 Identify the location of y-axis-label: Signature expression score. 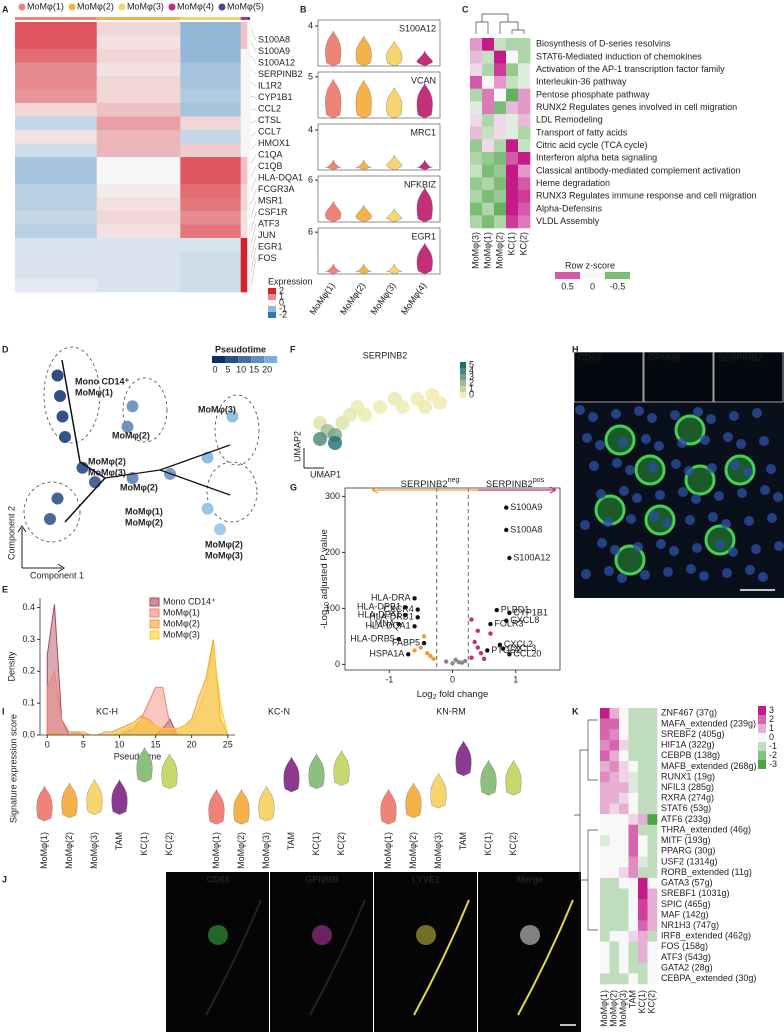
(13, 768).